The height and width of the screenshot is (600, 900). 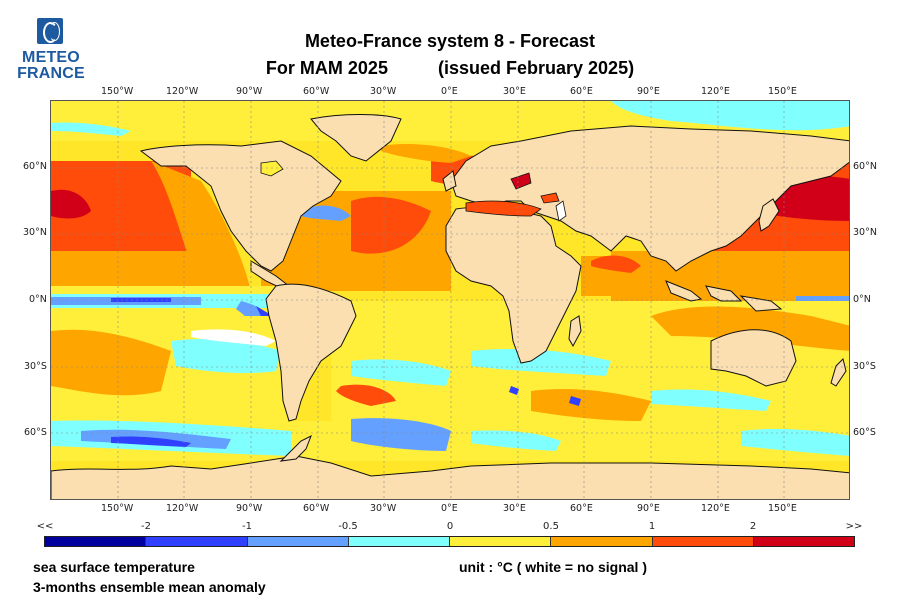 I want to click on lon-label-bottom: 120°E, so click(x=715, y=508).